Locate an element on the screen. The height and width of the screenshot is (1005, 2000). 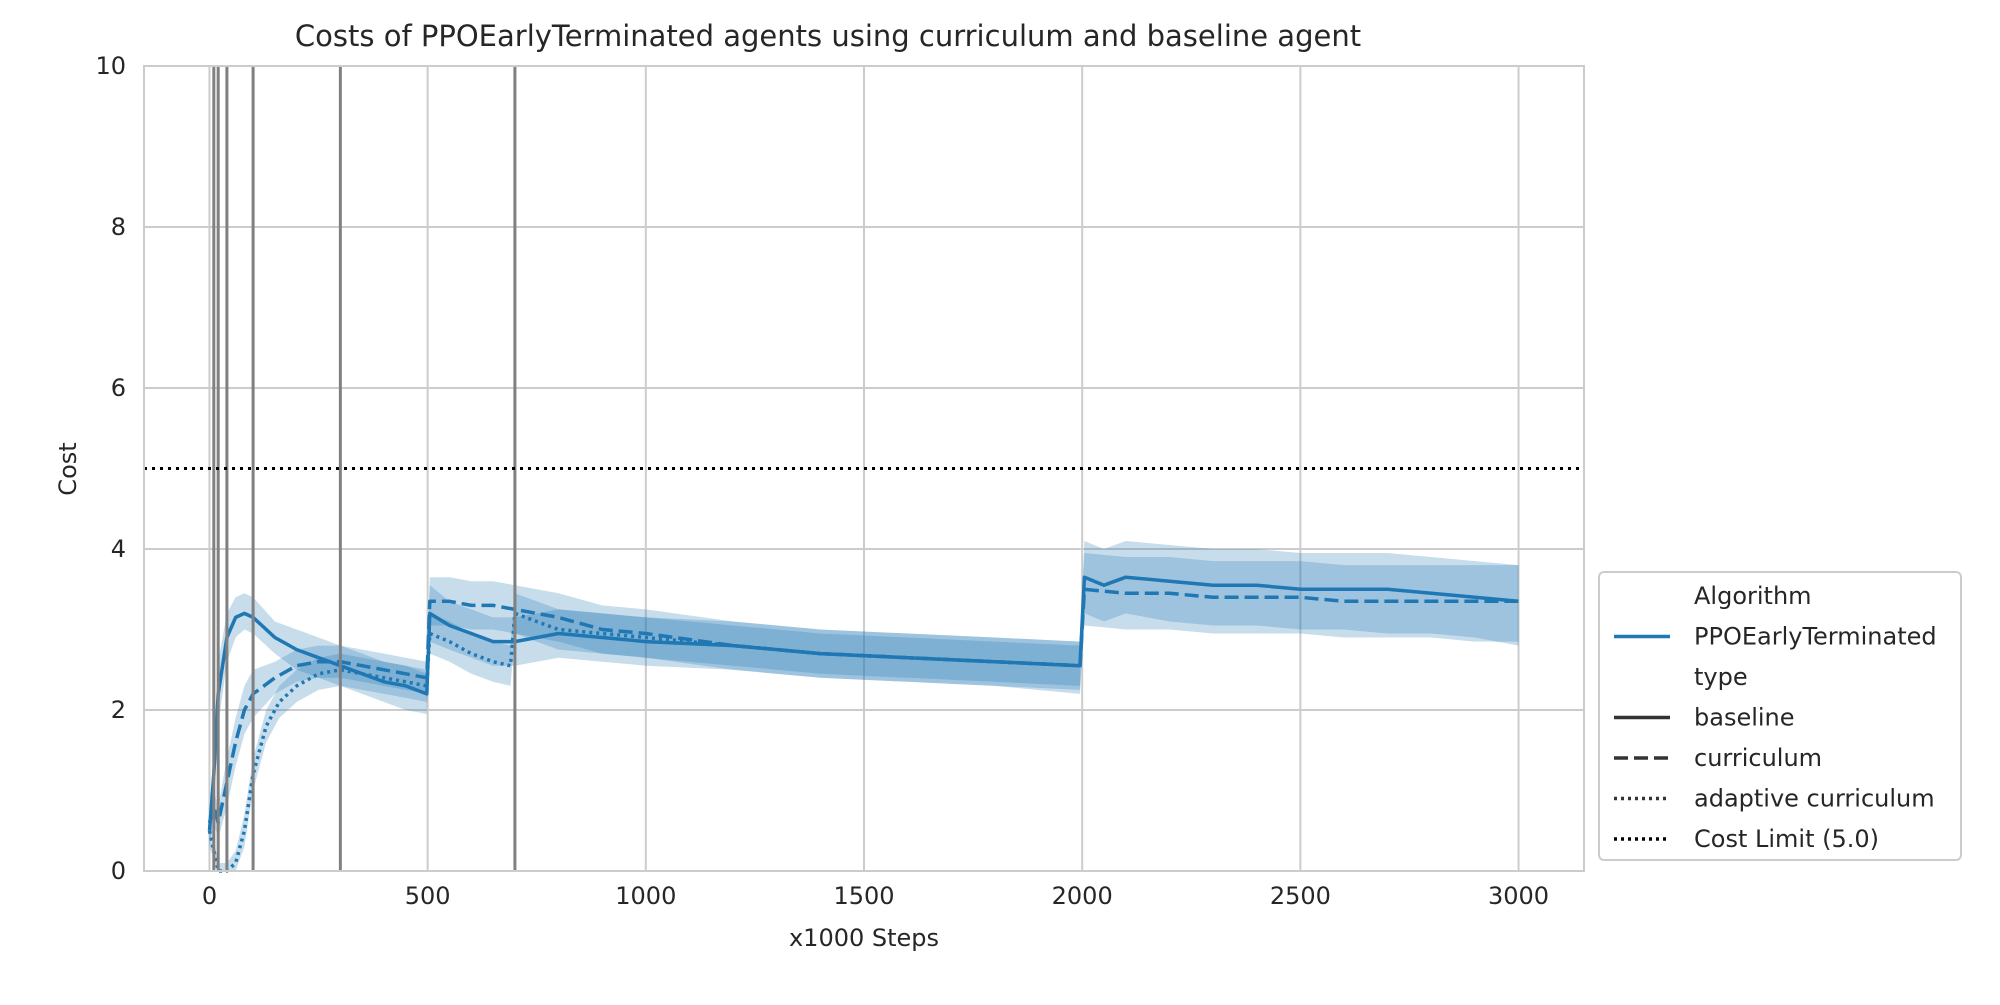
y-tick-labels: 0 2 4 6 8 10 is located at coordinates (110, 468).